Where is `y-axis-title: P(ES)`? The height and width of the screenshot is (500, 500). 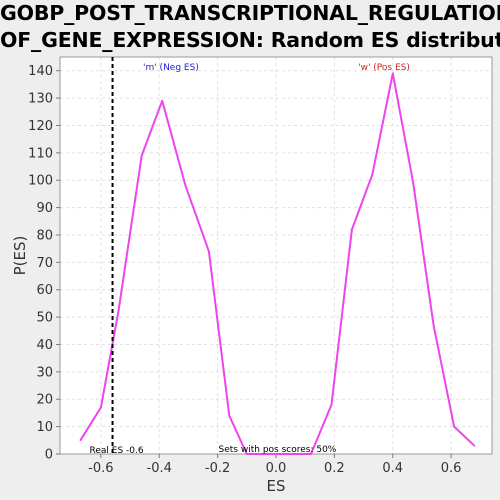
y-axis-title: P(ES) is located at coordinates (20, 256).